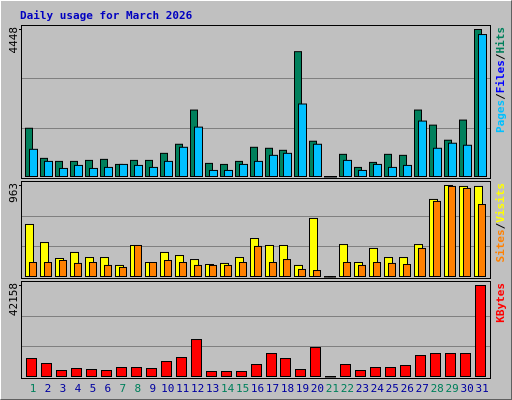  I want to click on legend-entry: Sites, so click(500, 245).